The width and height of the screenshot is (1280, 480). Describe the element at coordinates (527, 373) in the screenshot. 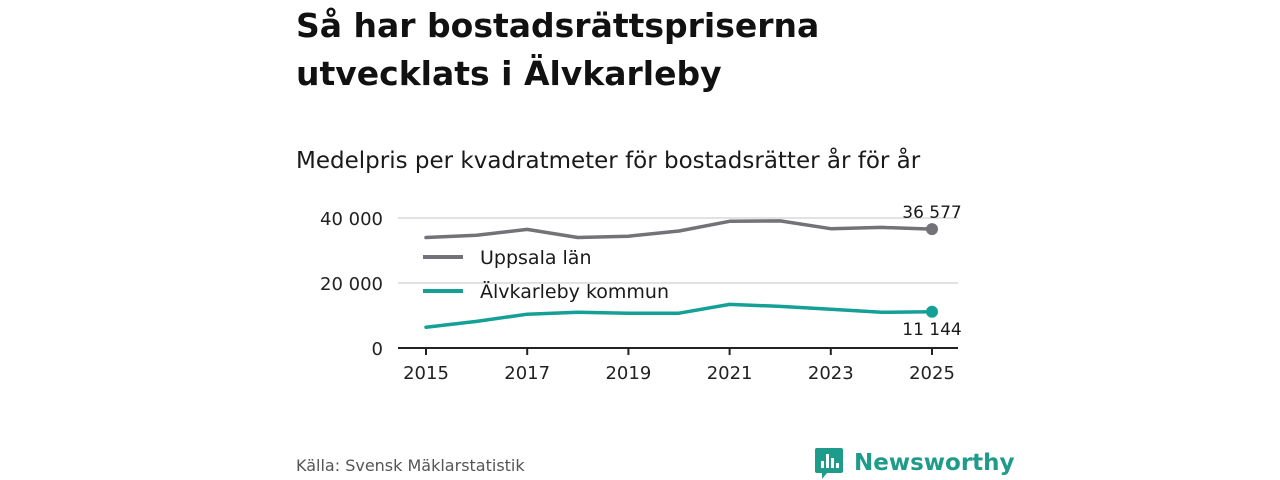

I see `x-tick-label: 2017` at that location.